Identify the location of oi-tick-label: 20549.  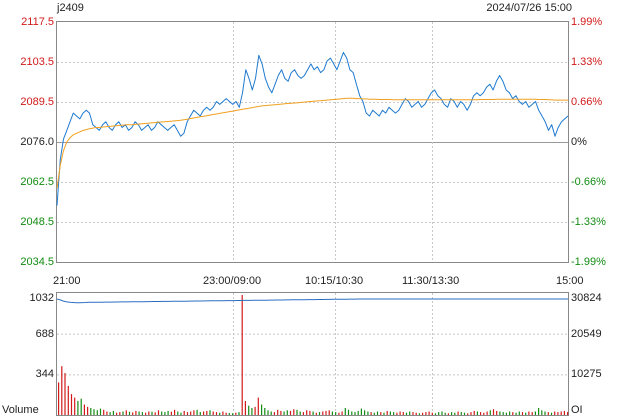
(586, 333).